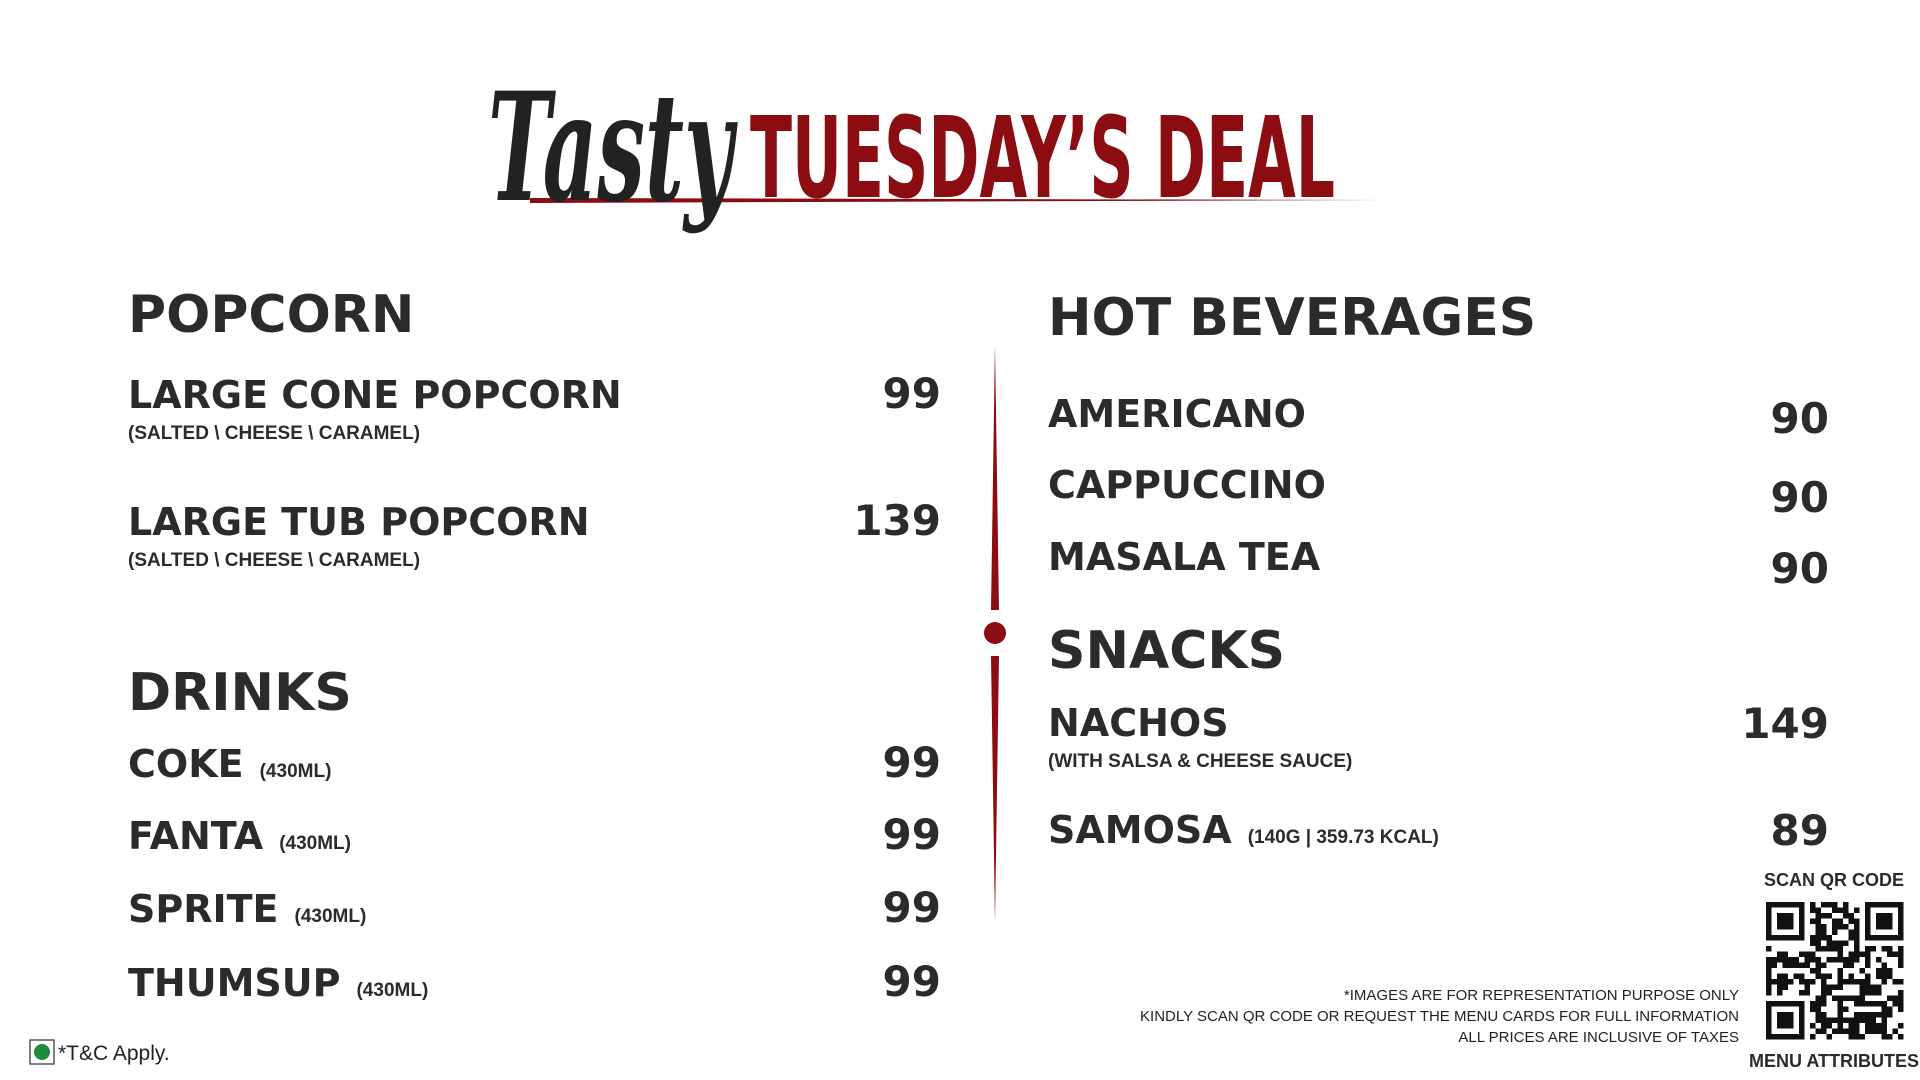  What do you see at coordinates (1177, 414) in the screenshot?
I see `item-name: AMERICANO` at bounding box center [1177, 414].